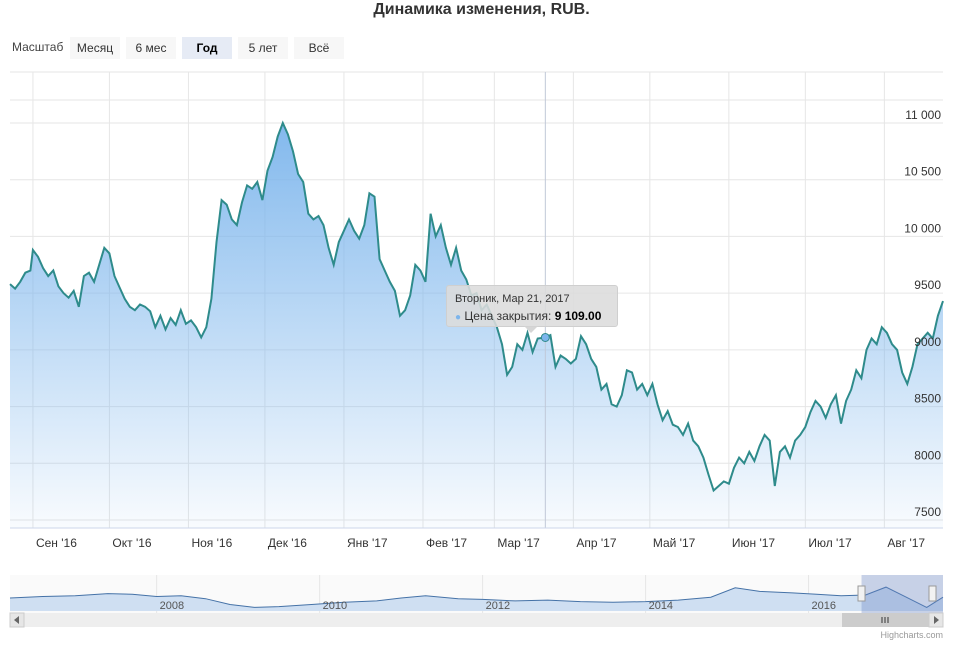 Image resolution: width=963 pixels, height=645 pixels. I want to click on range-year-button: Год, so click(207, 48).